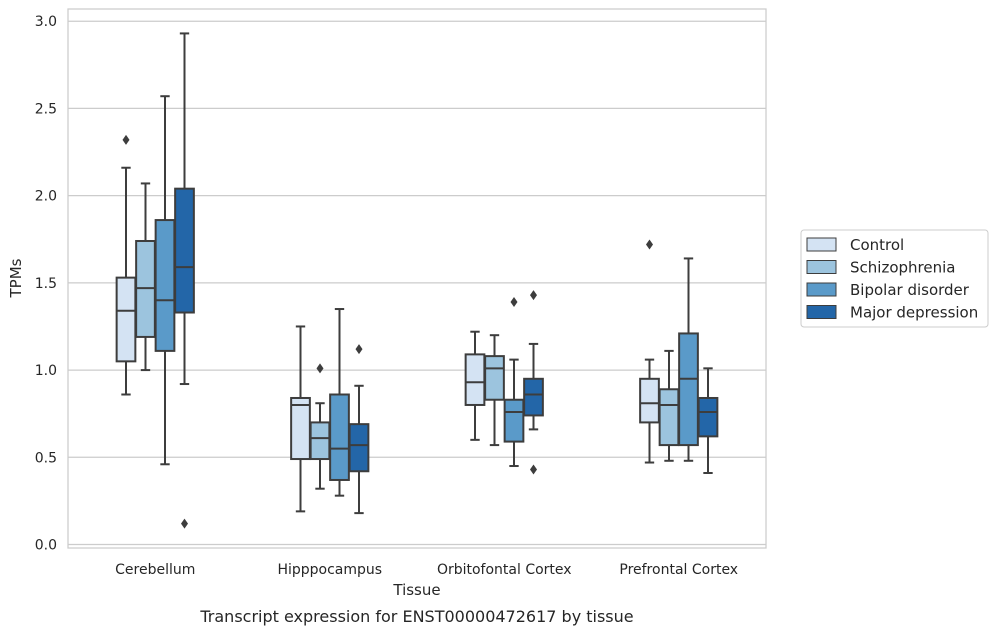 The image size is (997, 634). I want to click on legend-label: Major depression, so click(914, 313).